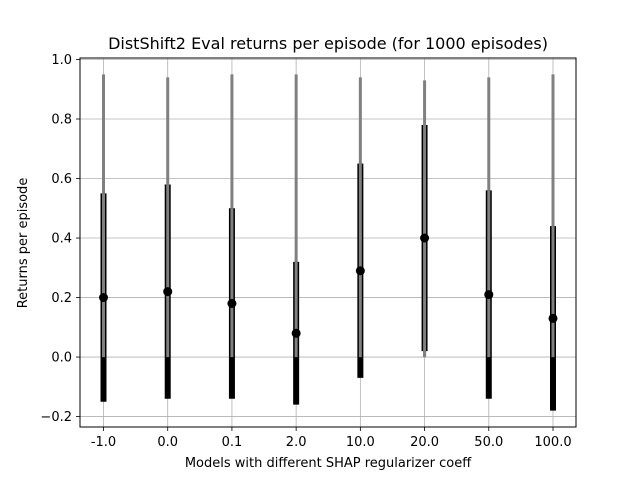  Describe the element at coordinates (296, 442) in the screenshot. I see `x-tick-label: 2.0` at that location.